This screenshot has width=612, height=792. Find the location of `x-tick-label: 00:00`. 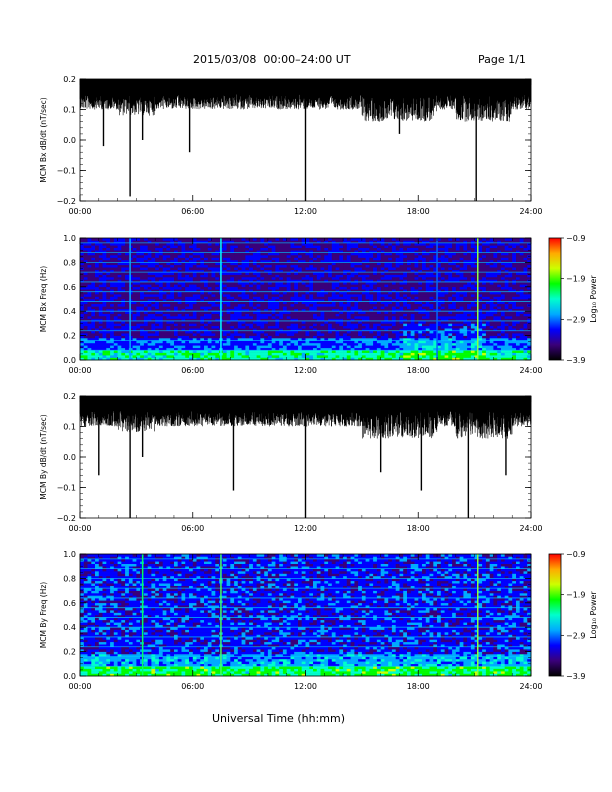

x-tick-label: 00:00 is located at coordinates (79, 211).